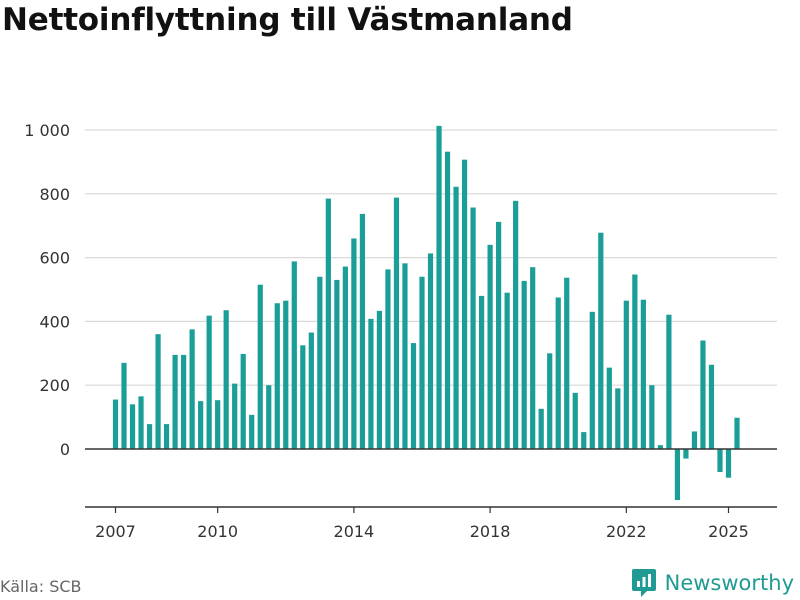 The image size is (800, 600). I want to click on x-tick-label: 2022, so click(626, 531).